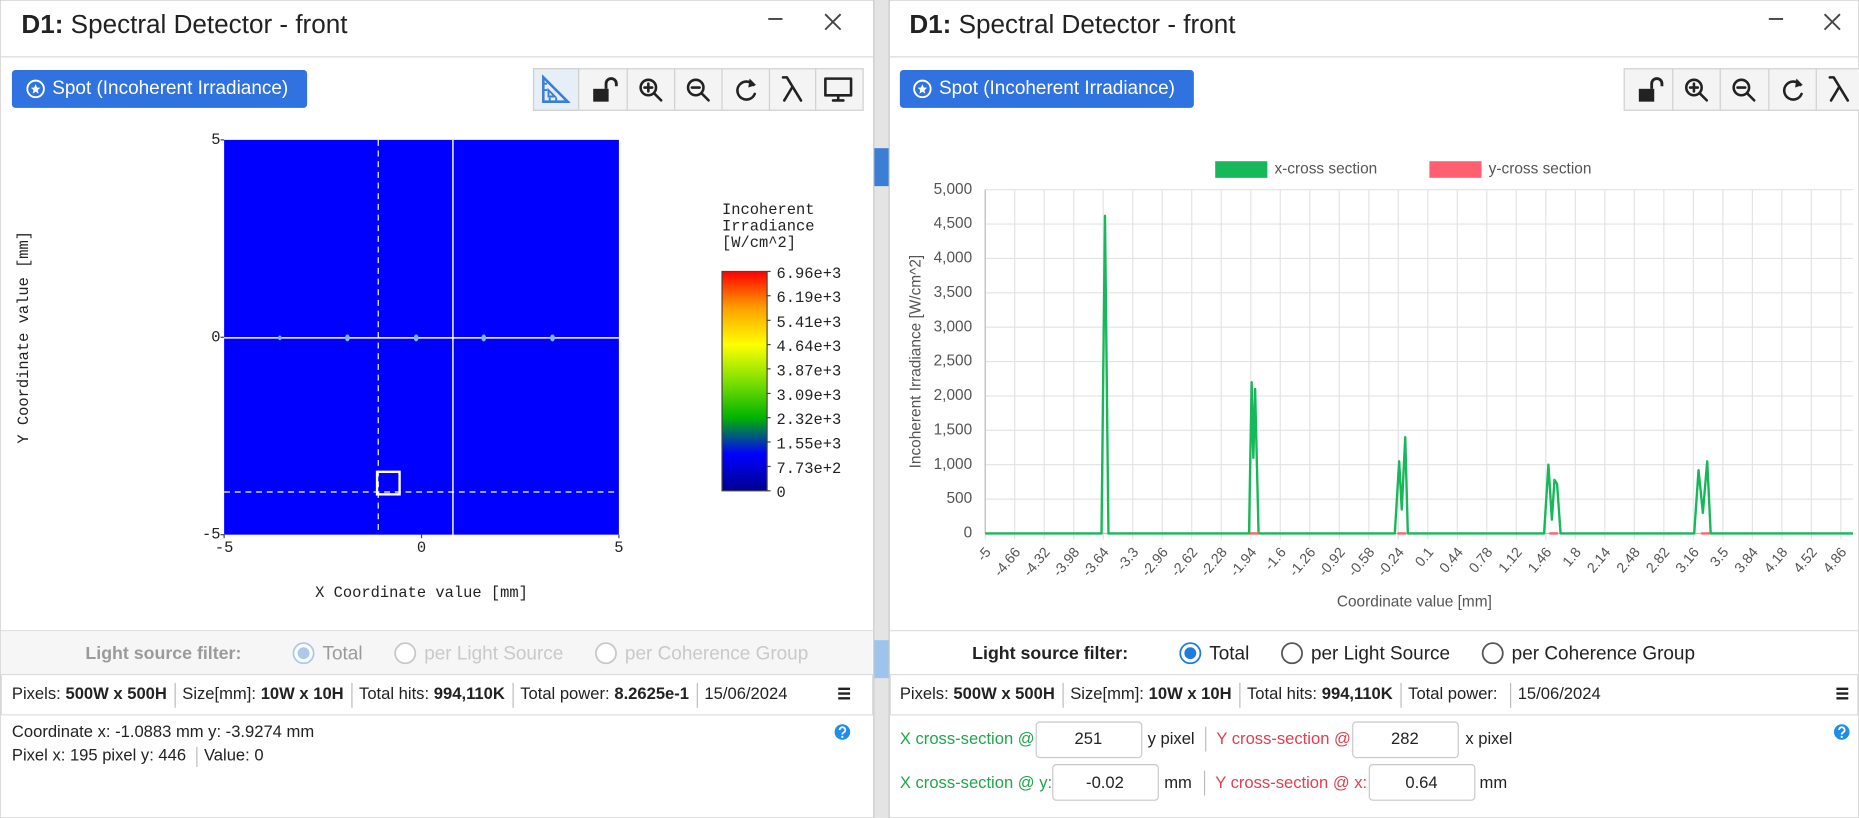  I want to click on pixel-value: Value: 0, so click(234, 755).